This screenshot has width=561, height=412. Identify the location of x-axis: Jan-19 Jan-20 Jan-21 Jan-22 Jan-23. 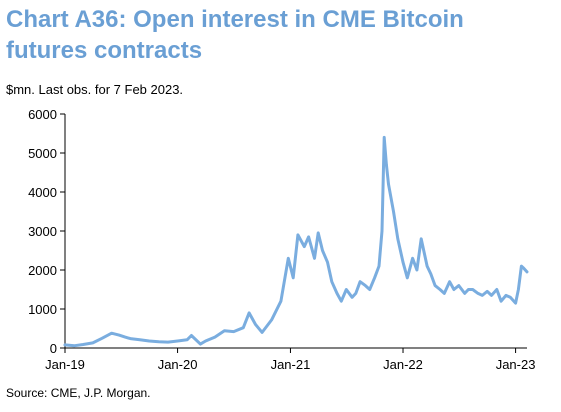
(290, 359).